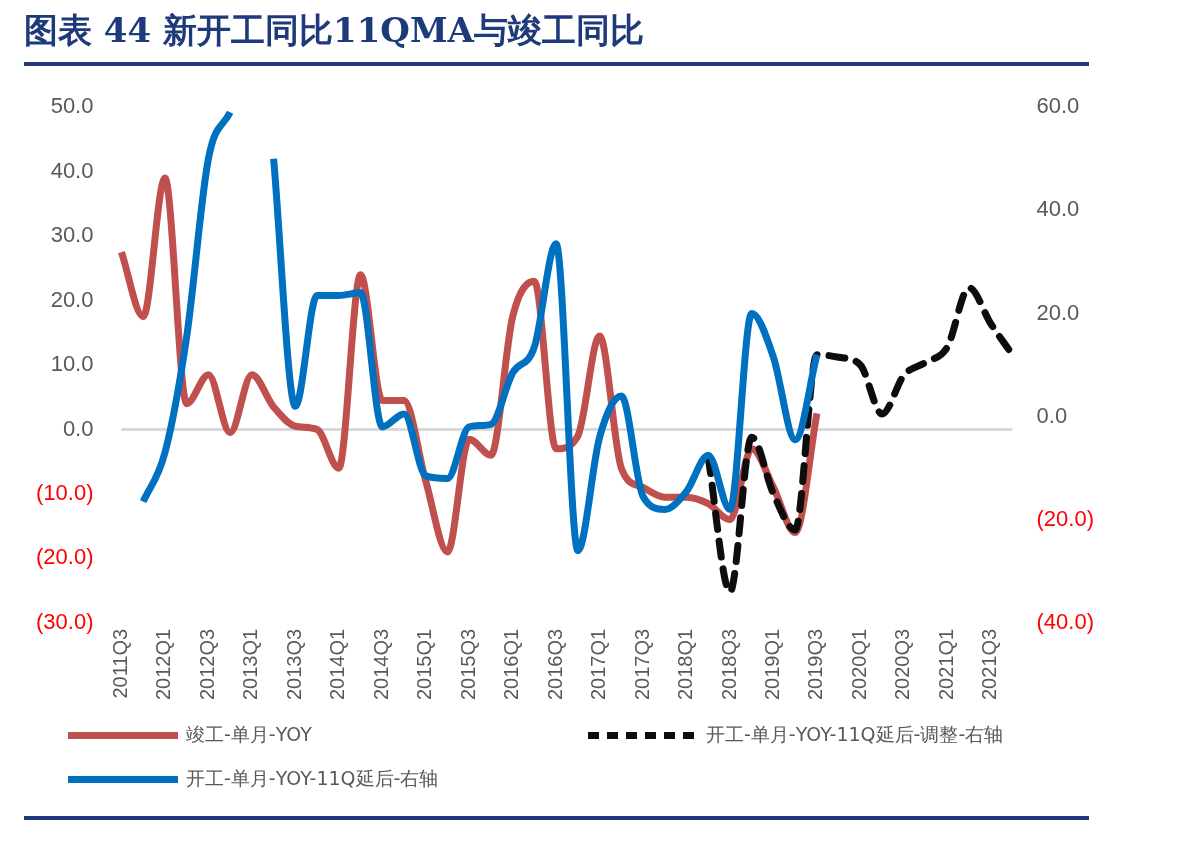  What do you see at coordinates (1065, 621) in the screenshot?
I see `y2-tick-label: (40.0)` at bounding box center [1065, 621].